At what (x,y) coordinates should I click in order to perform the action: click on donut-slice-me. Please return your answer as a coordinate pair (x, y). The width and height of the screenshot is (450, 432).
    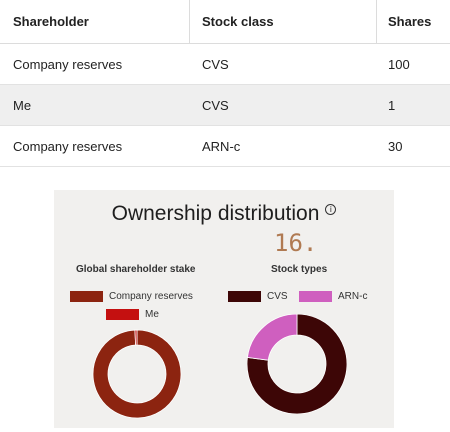
    Looking at the image, I should click on (136, 337).